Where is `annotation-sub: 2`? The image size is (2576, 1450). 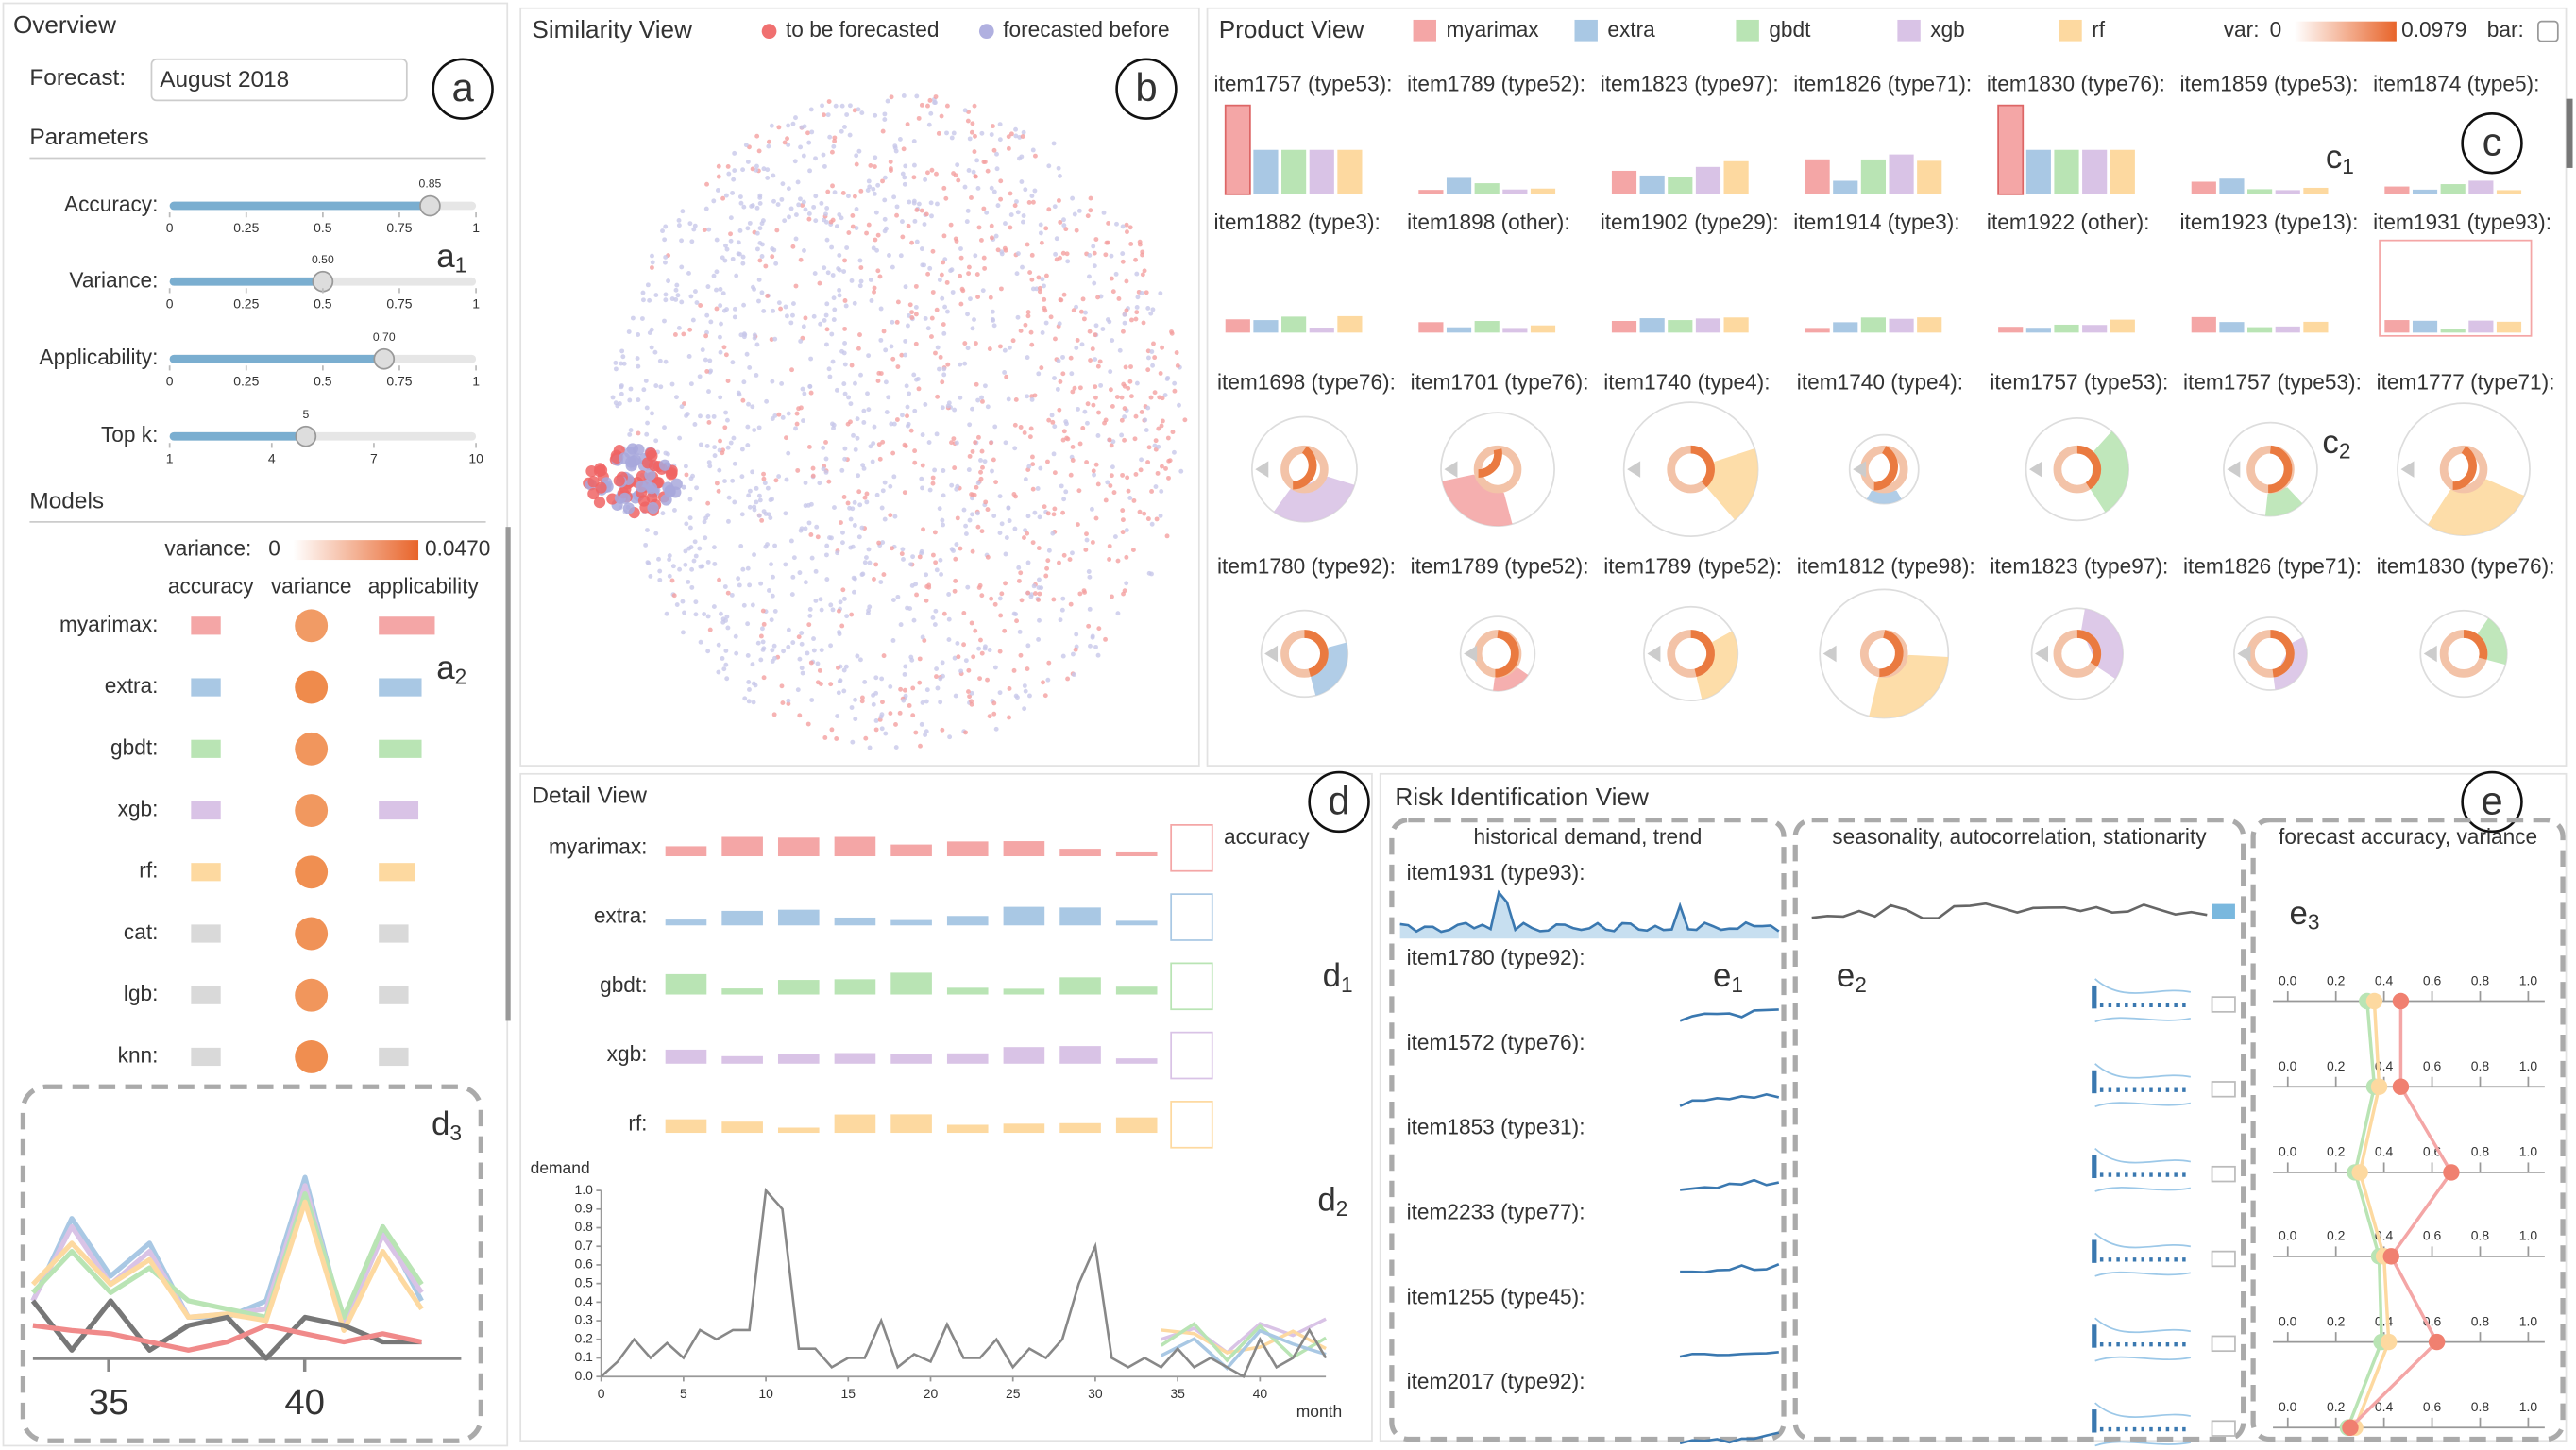 annotation-sub: 2 is located at coordinates (1342, 1208).